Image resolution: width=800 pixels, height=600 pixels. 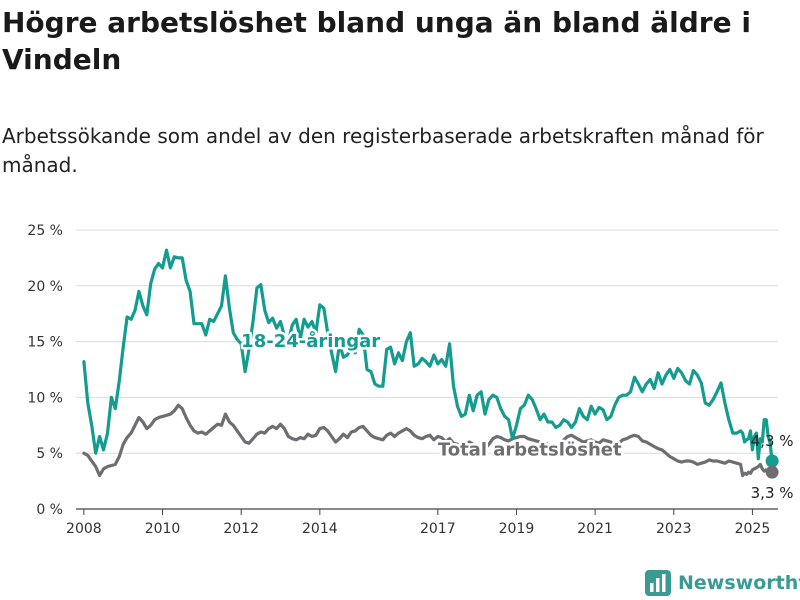 I want to click on x-tick-label: 2010, so click(x=163, y=529).